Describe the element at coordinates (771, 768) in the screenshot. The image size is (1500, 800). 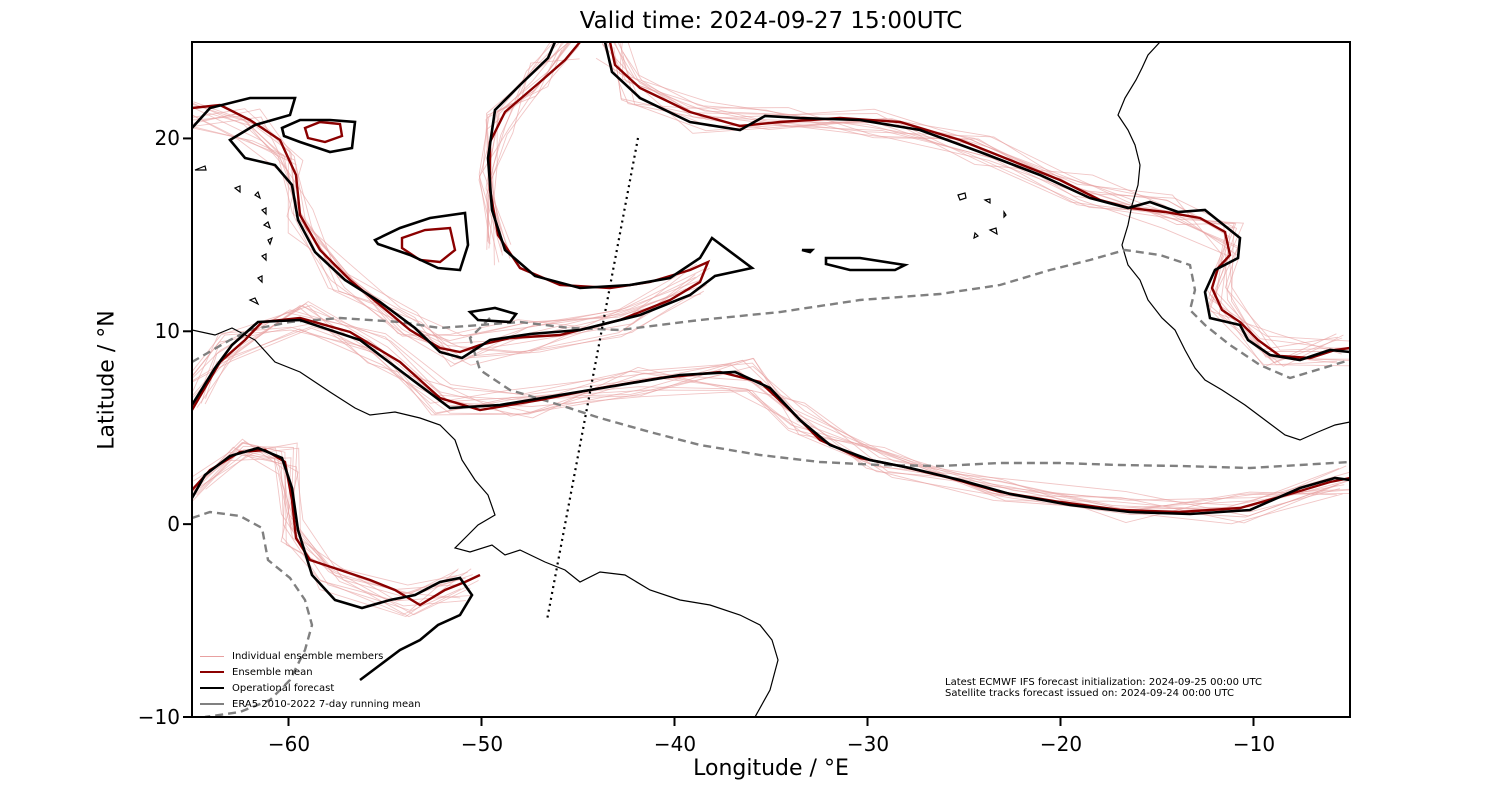
I see `x-axis-label: Longitude / °E` at that location.